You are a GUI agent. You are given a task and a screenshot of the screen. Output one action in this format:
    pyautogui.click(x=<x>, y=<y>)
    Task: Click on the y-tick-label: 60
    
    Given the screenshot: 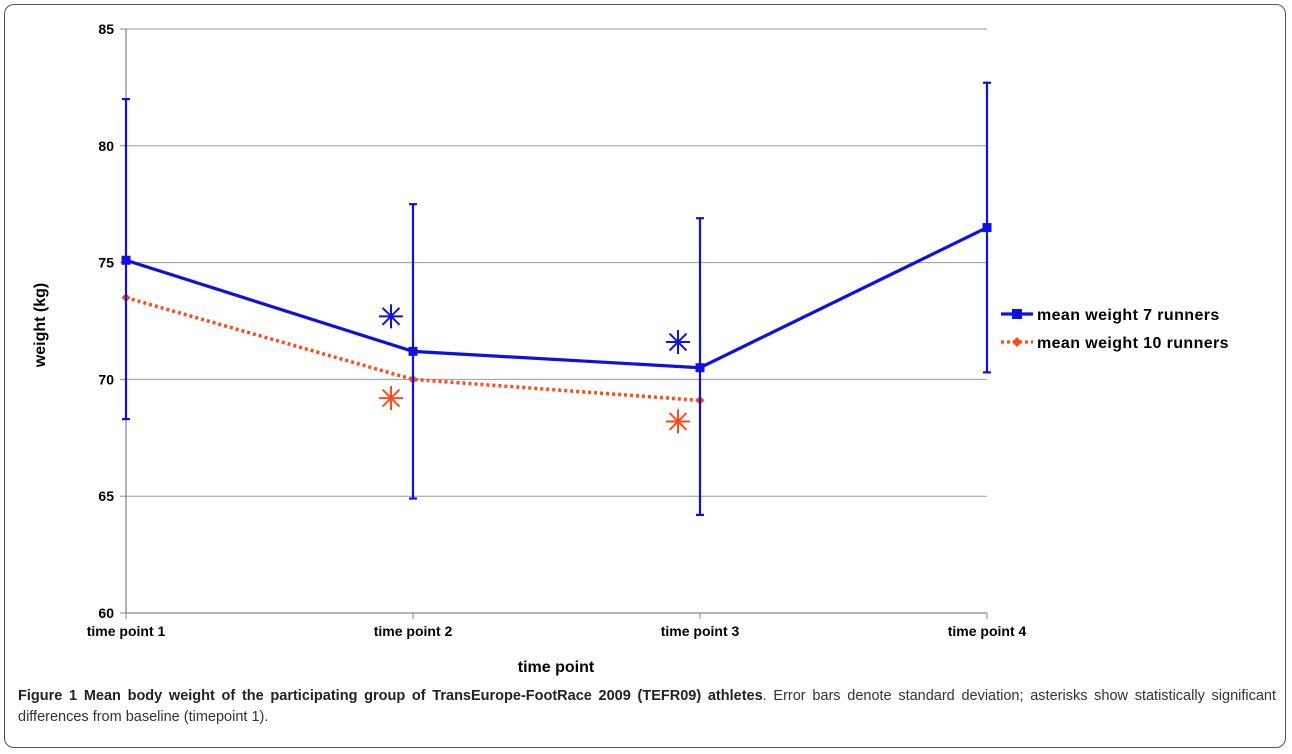 What is the action you would take?
    pyautogui.click(x=106, y=613)
    